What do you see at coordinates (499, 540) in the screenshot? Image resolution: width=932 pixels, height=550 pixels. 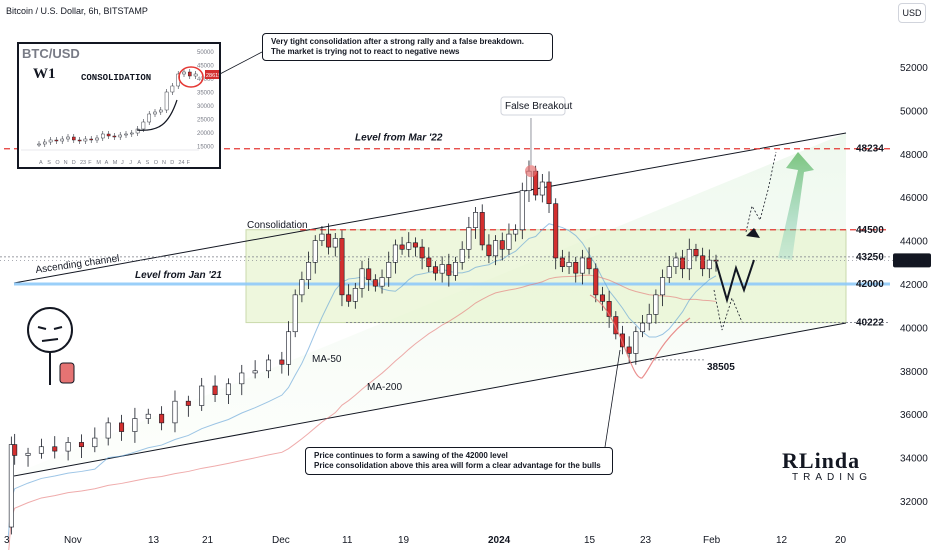 I see `x-tick-2024: 2024` at bounding box center [499, 540].